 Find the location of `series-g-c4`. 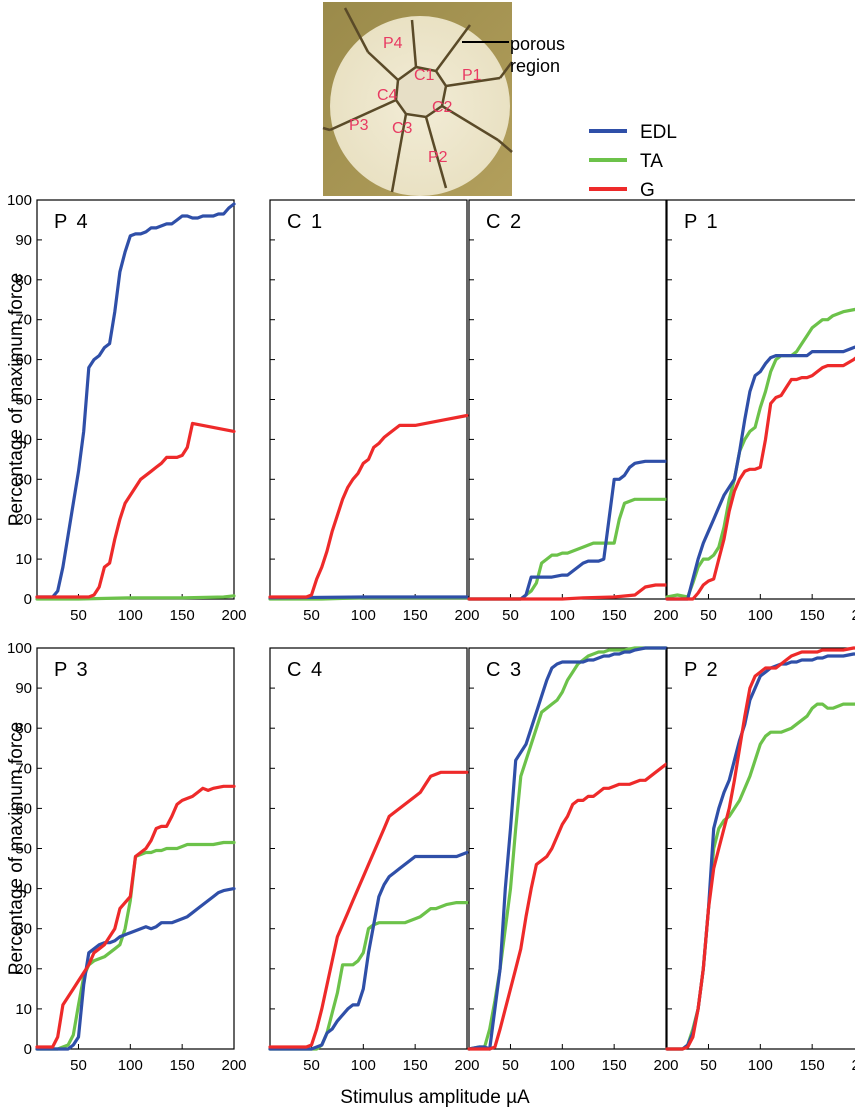

series-g-c4 is located at coordinates (368, 909).